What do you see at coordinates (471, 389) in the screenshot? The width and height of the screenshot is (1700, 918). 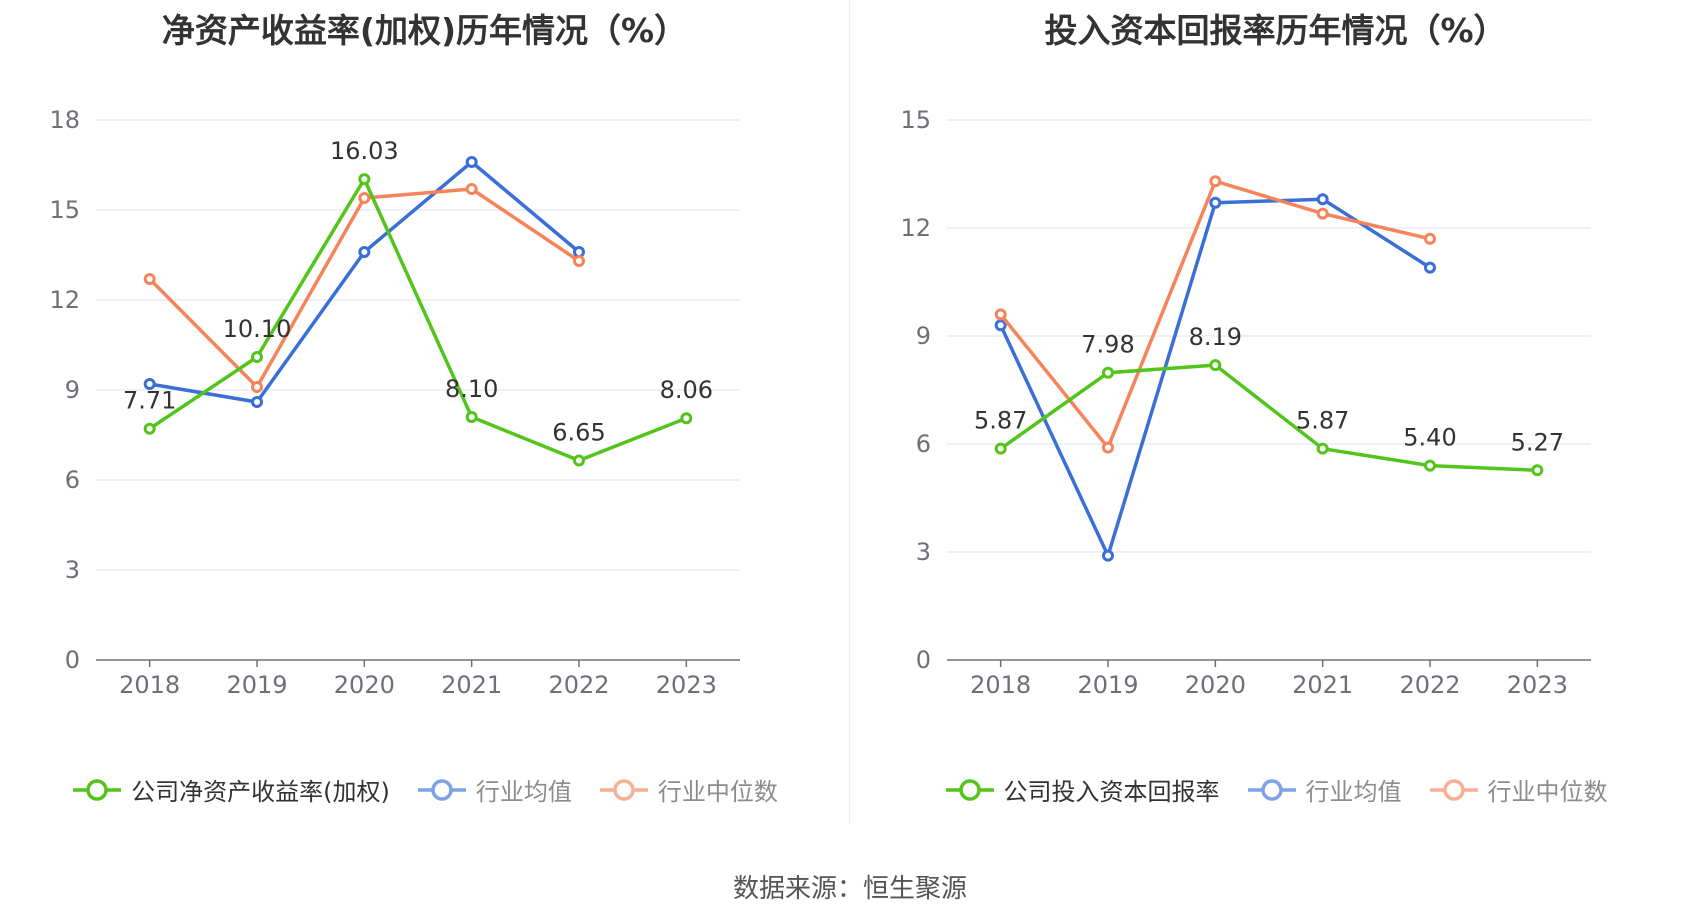 I see `data-label: 8.10` at bounding box center [471, 389].